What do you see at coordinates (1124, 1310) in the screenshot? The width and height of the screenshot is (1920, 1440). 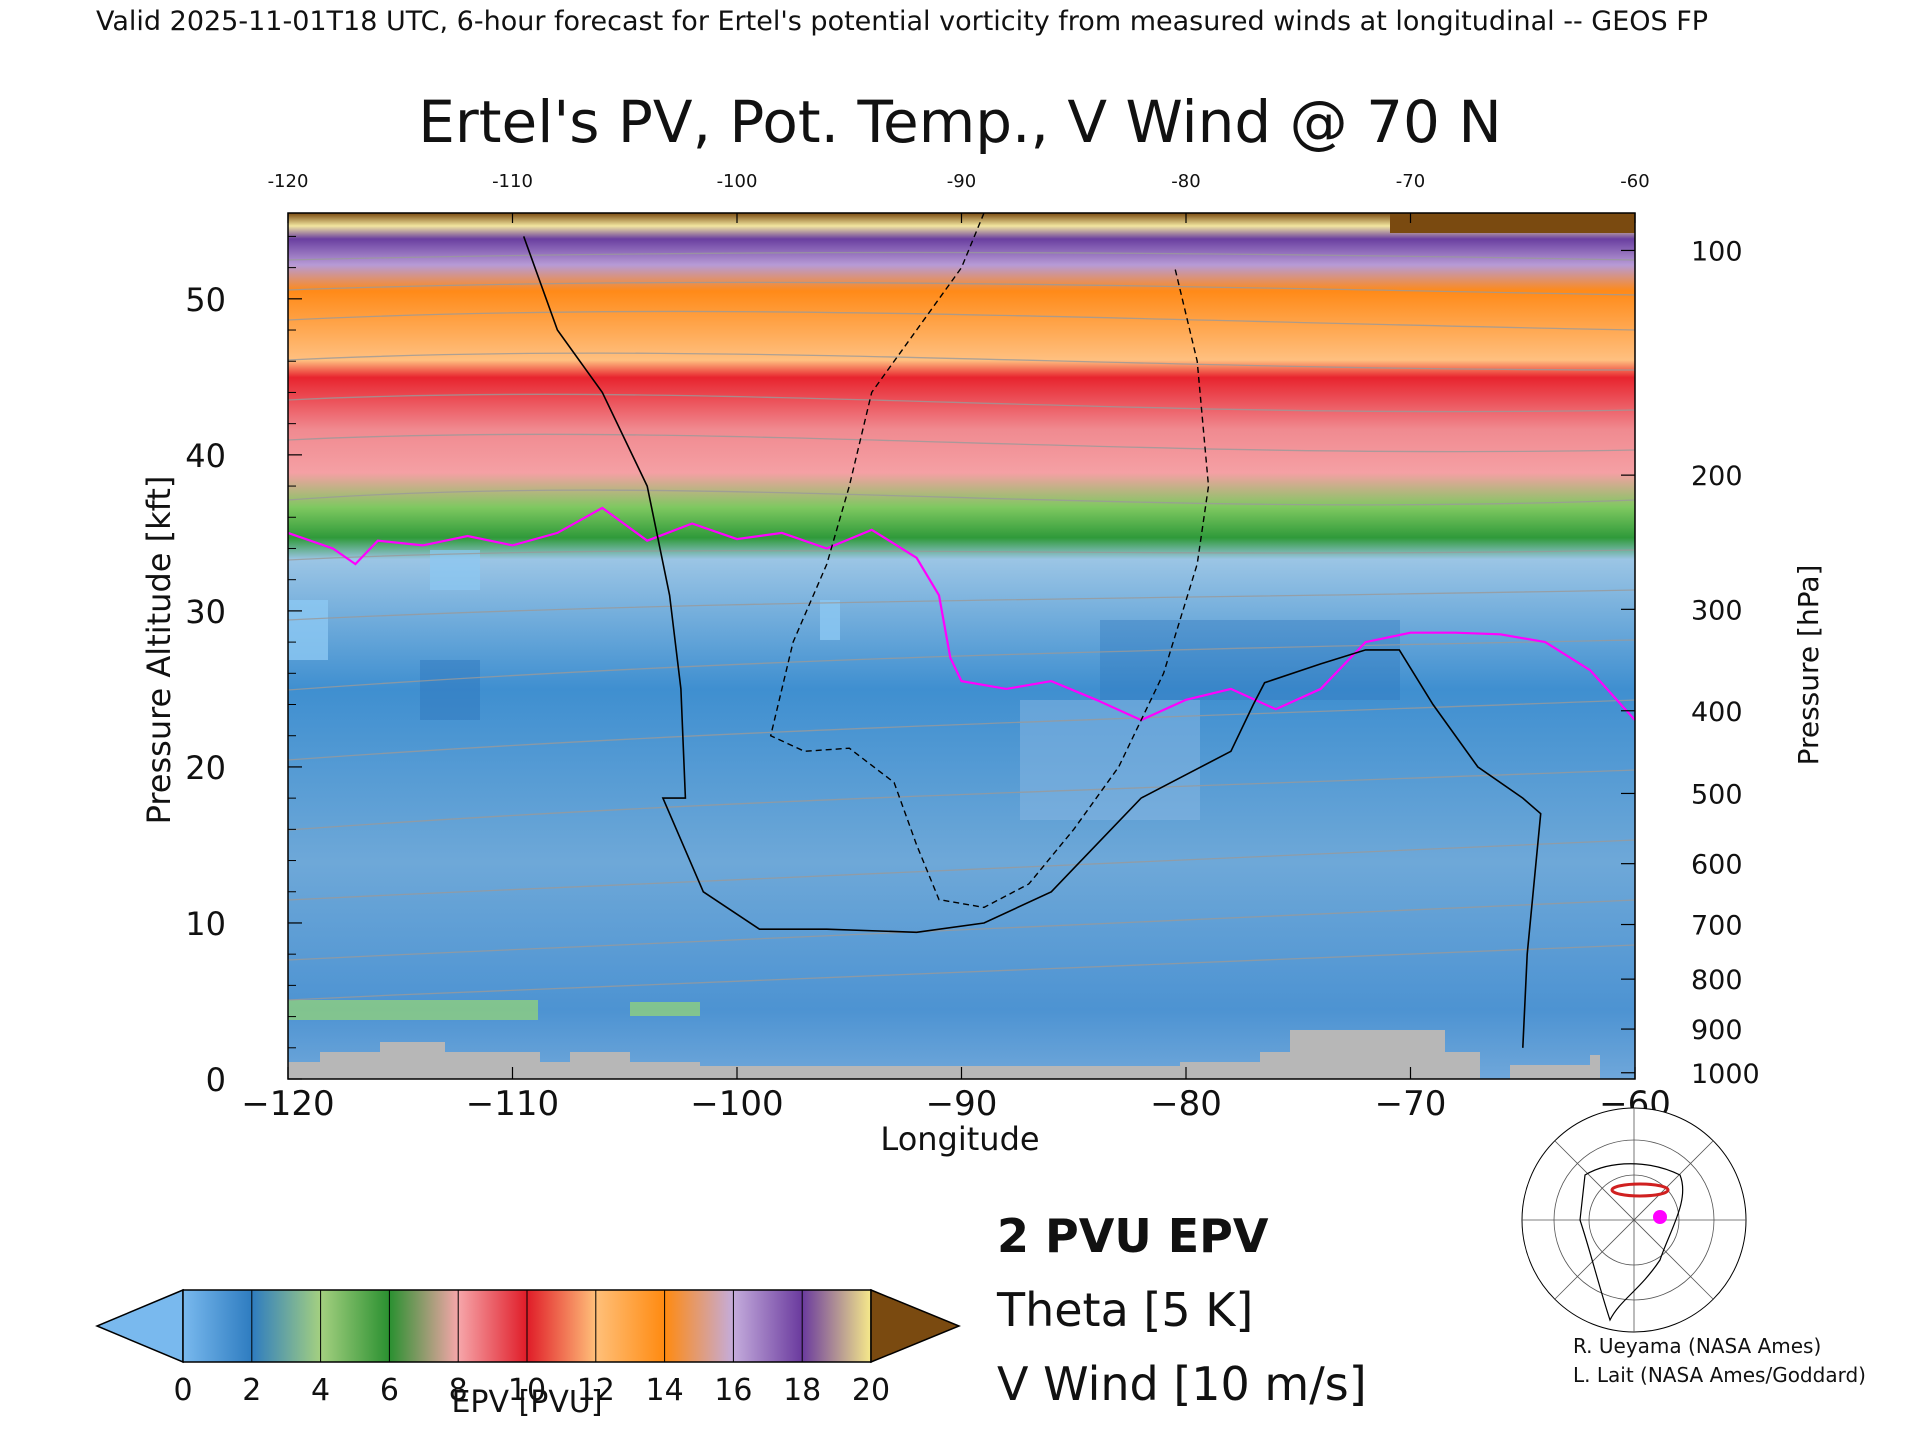 I see `legend-theta: Theta [5 K]` at bounding box center [1124, 1310].